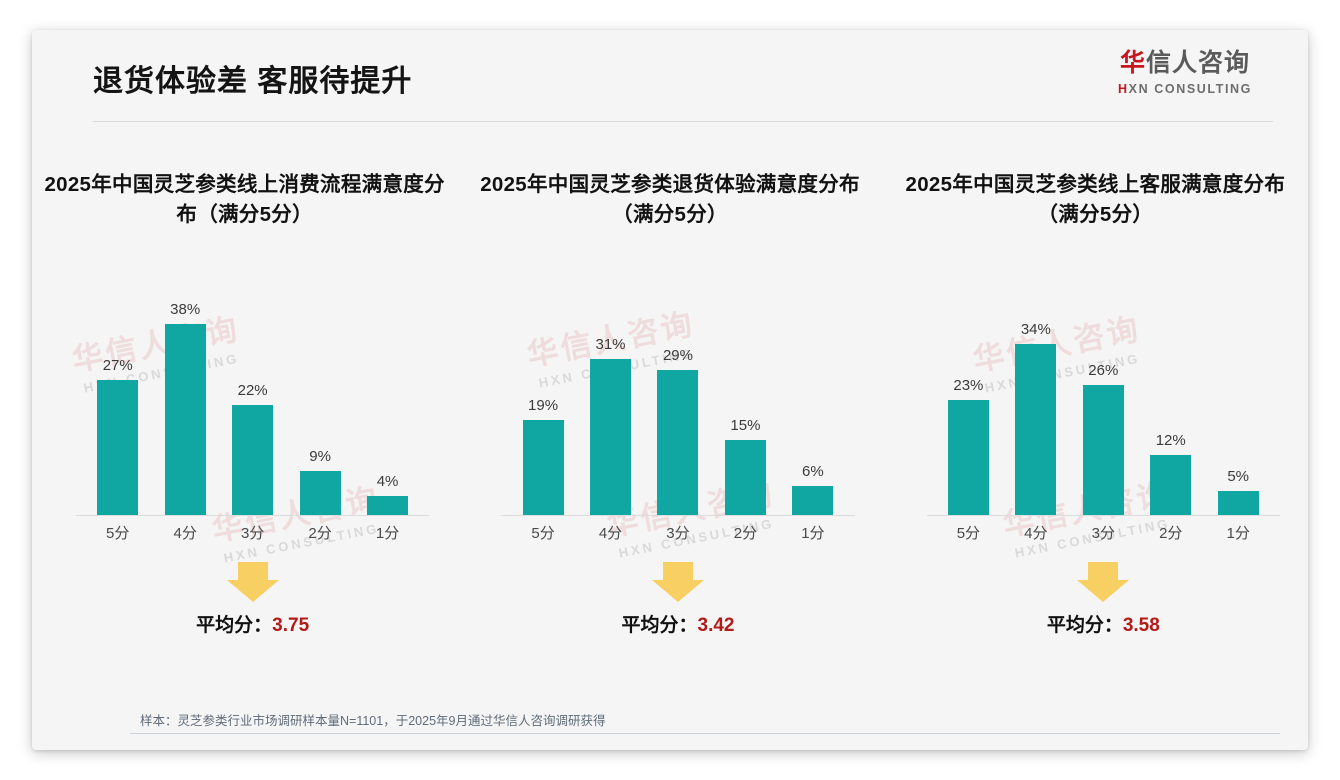 The image size is (1340, 780). I want to click on logo-chinese-text: 华信人咨询, so click(1185, 63).